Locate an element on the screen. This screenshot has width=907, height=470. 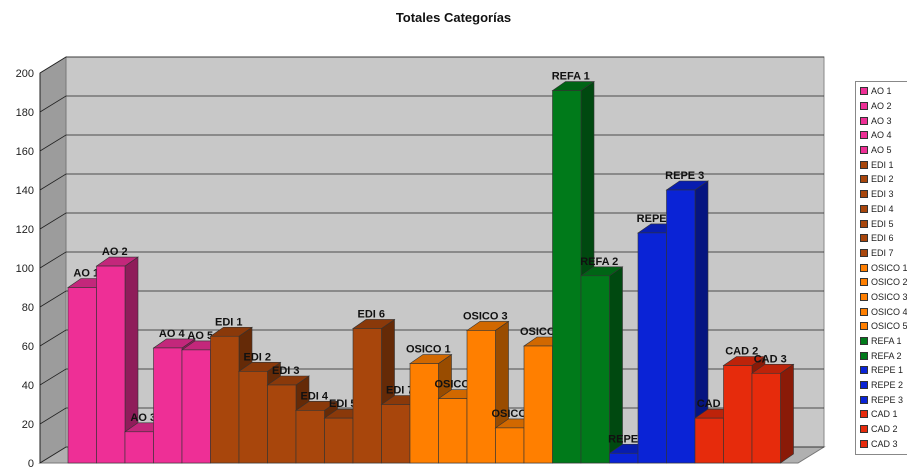
legend-label: AO 2 is located at coordinates (881, 106).